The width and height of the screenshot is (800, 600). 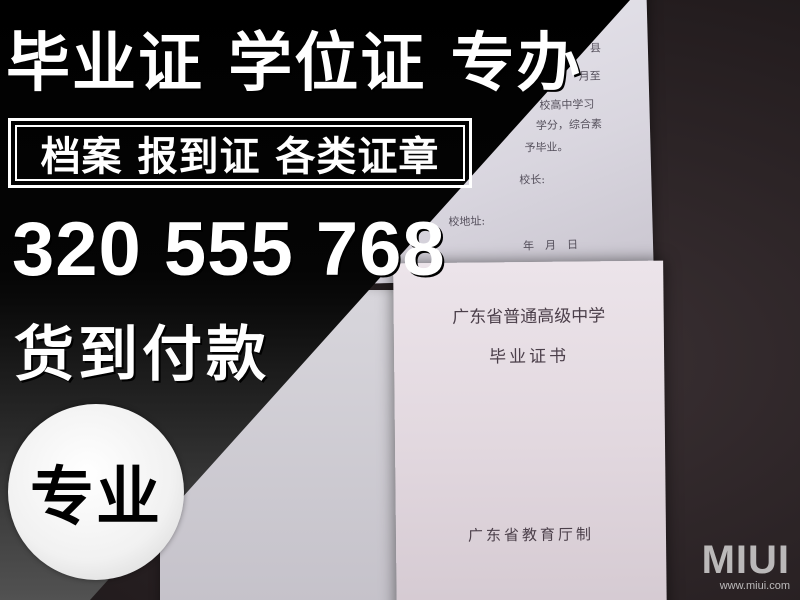 I want to click on watermark-brand: MIUI, so click(x=745, y=560).